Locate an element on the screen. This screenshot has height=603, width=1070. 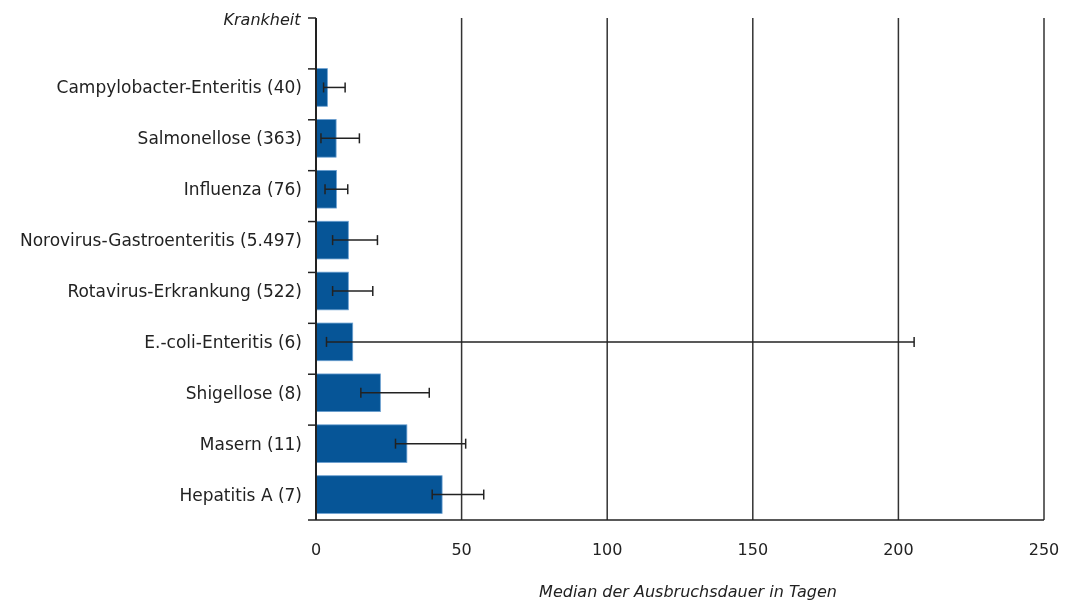
x-tick-label: 200 is located at coordinates (898, 549).